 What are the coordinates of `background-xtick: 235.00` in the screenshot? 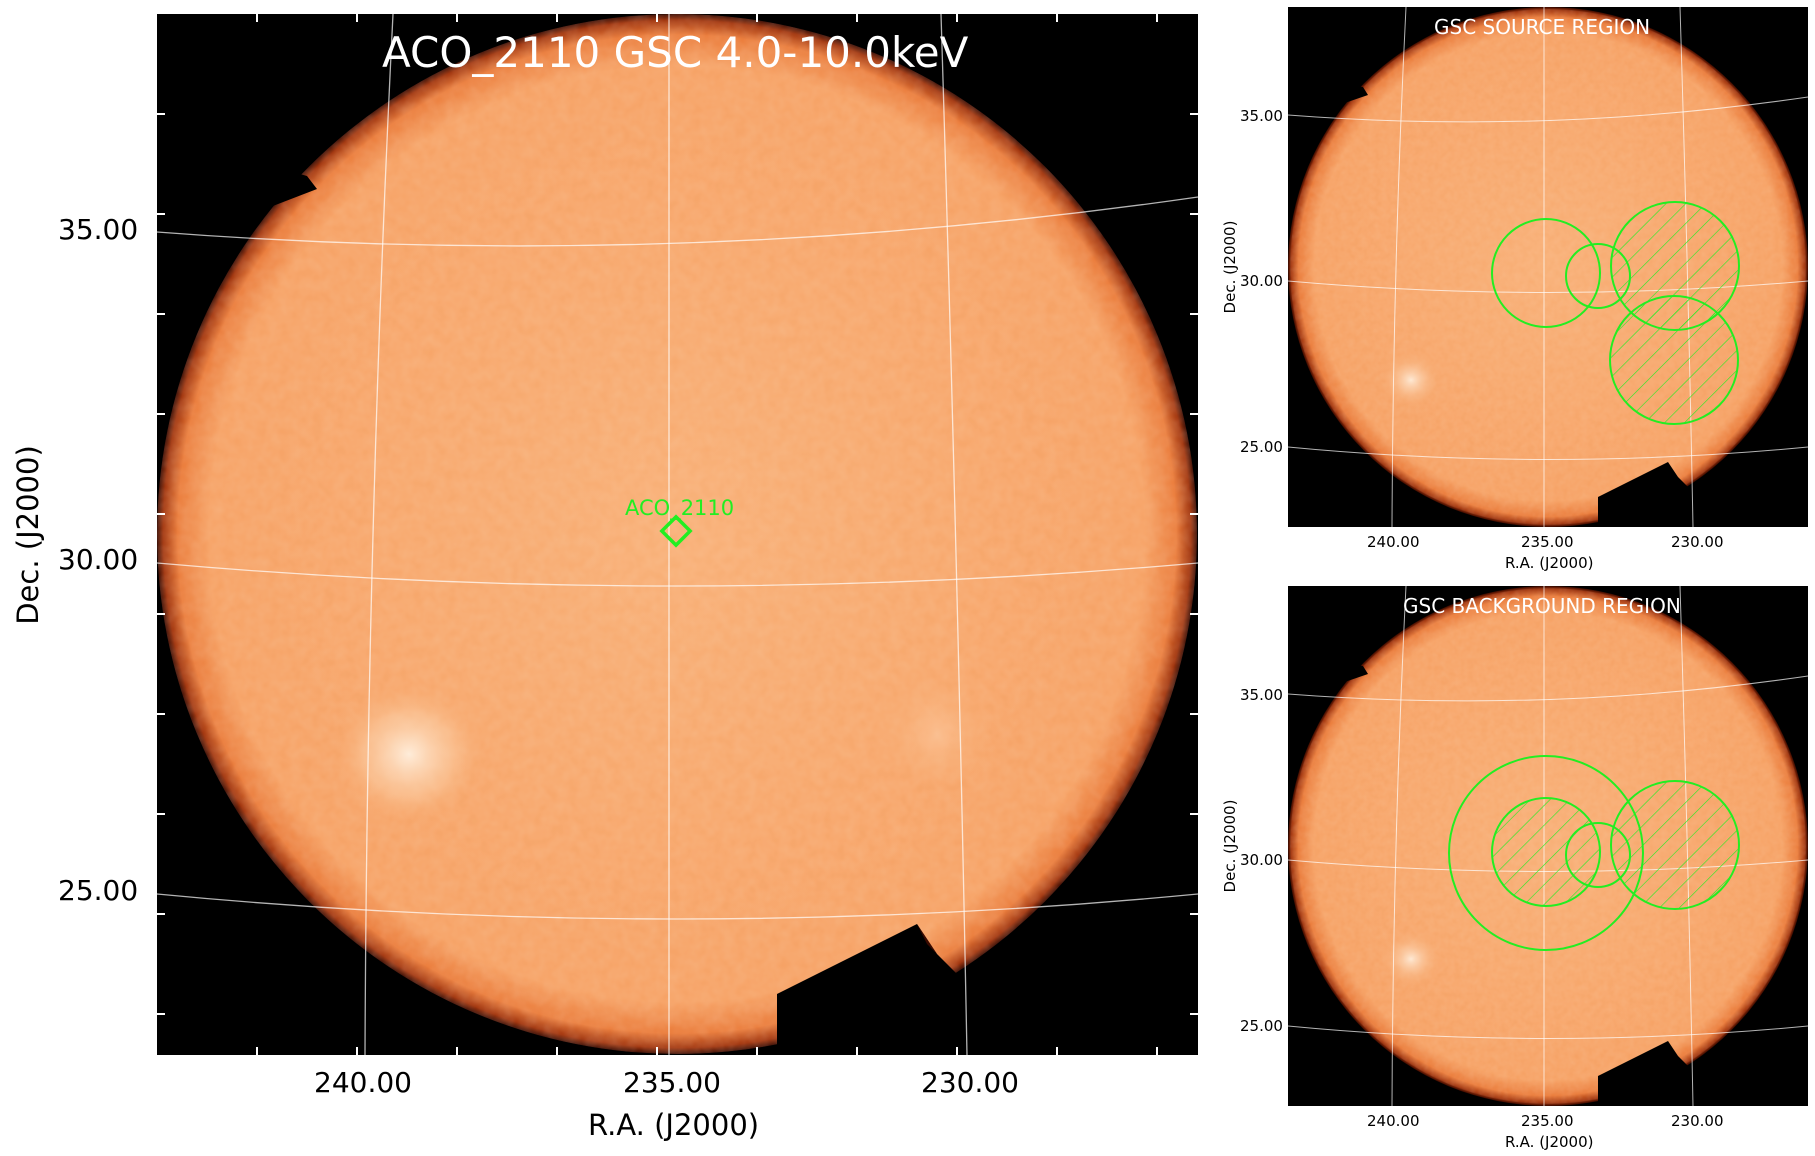 It's located at (1547, 1121).